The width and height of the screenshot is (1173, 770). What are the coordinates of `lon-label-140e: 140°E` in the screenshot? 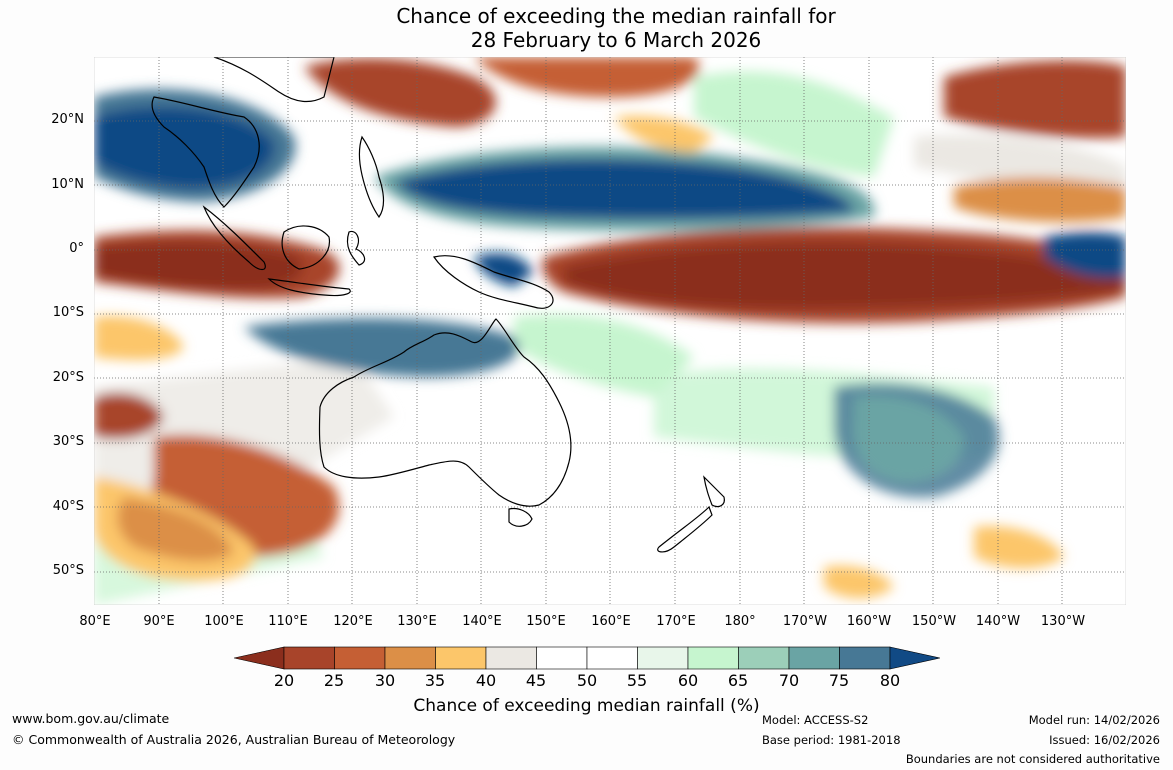 It's located at (482, 621).